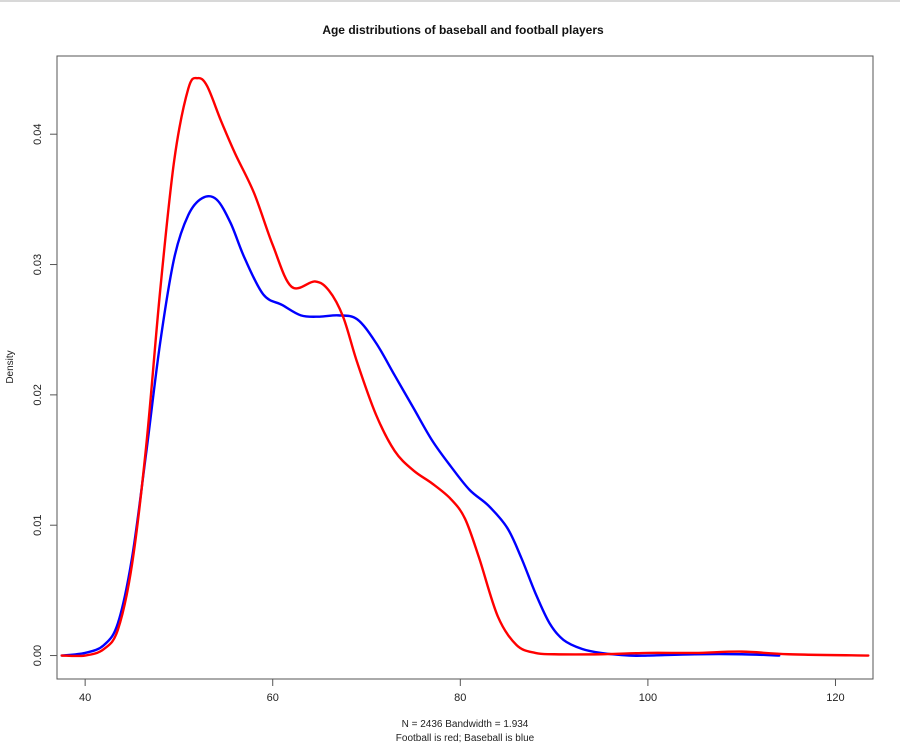 This screenshot has height=747, width=900. I want to click on x-tick-label: 80, so click(460, 698).